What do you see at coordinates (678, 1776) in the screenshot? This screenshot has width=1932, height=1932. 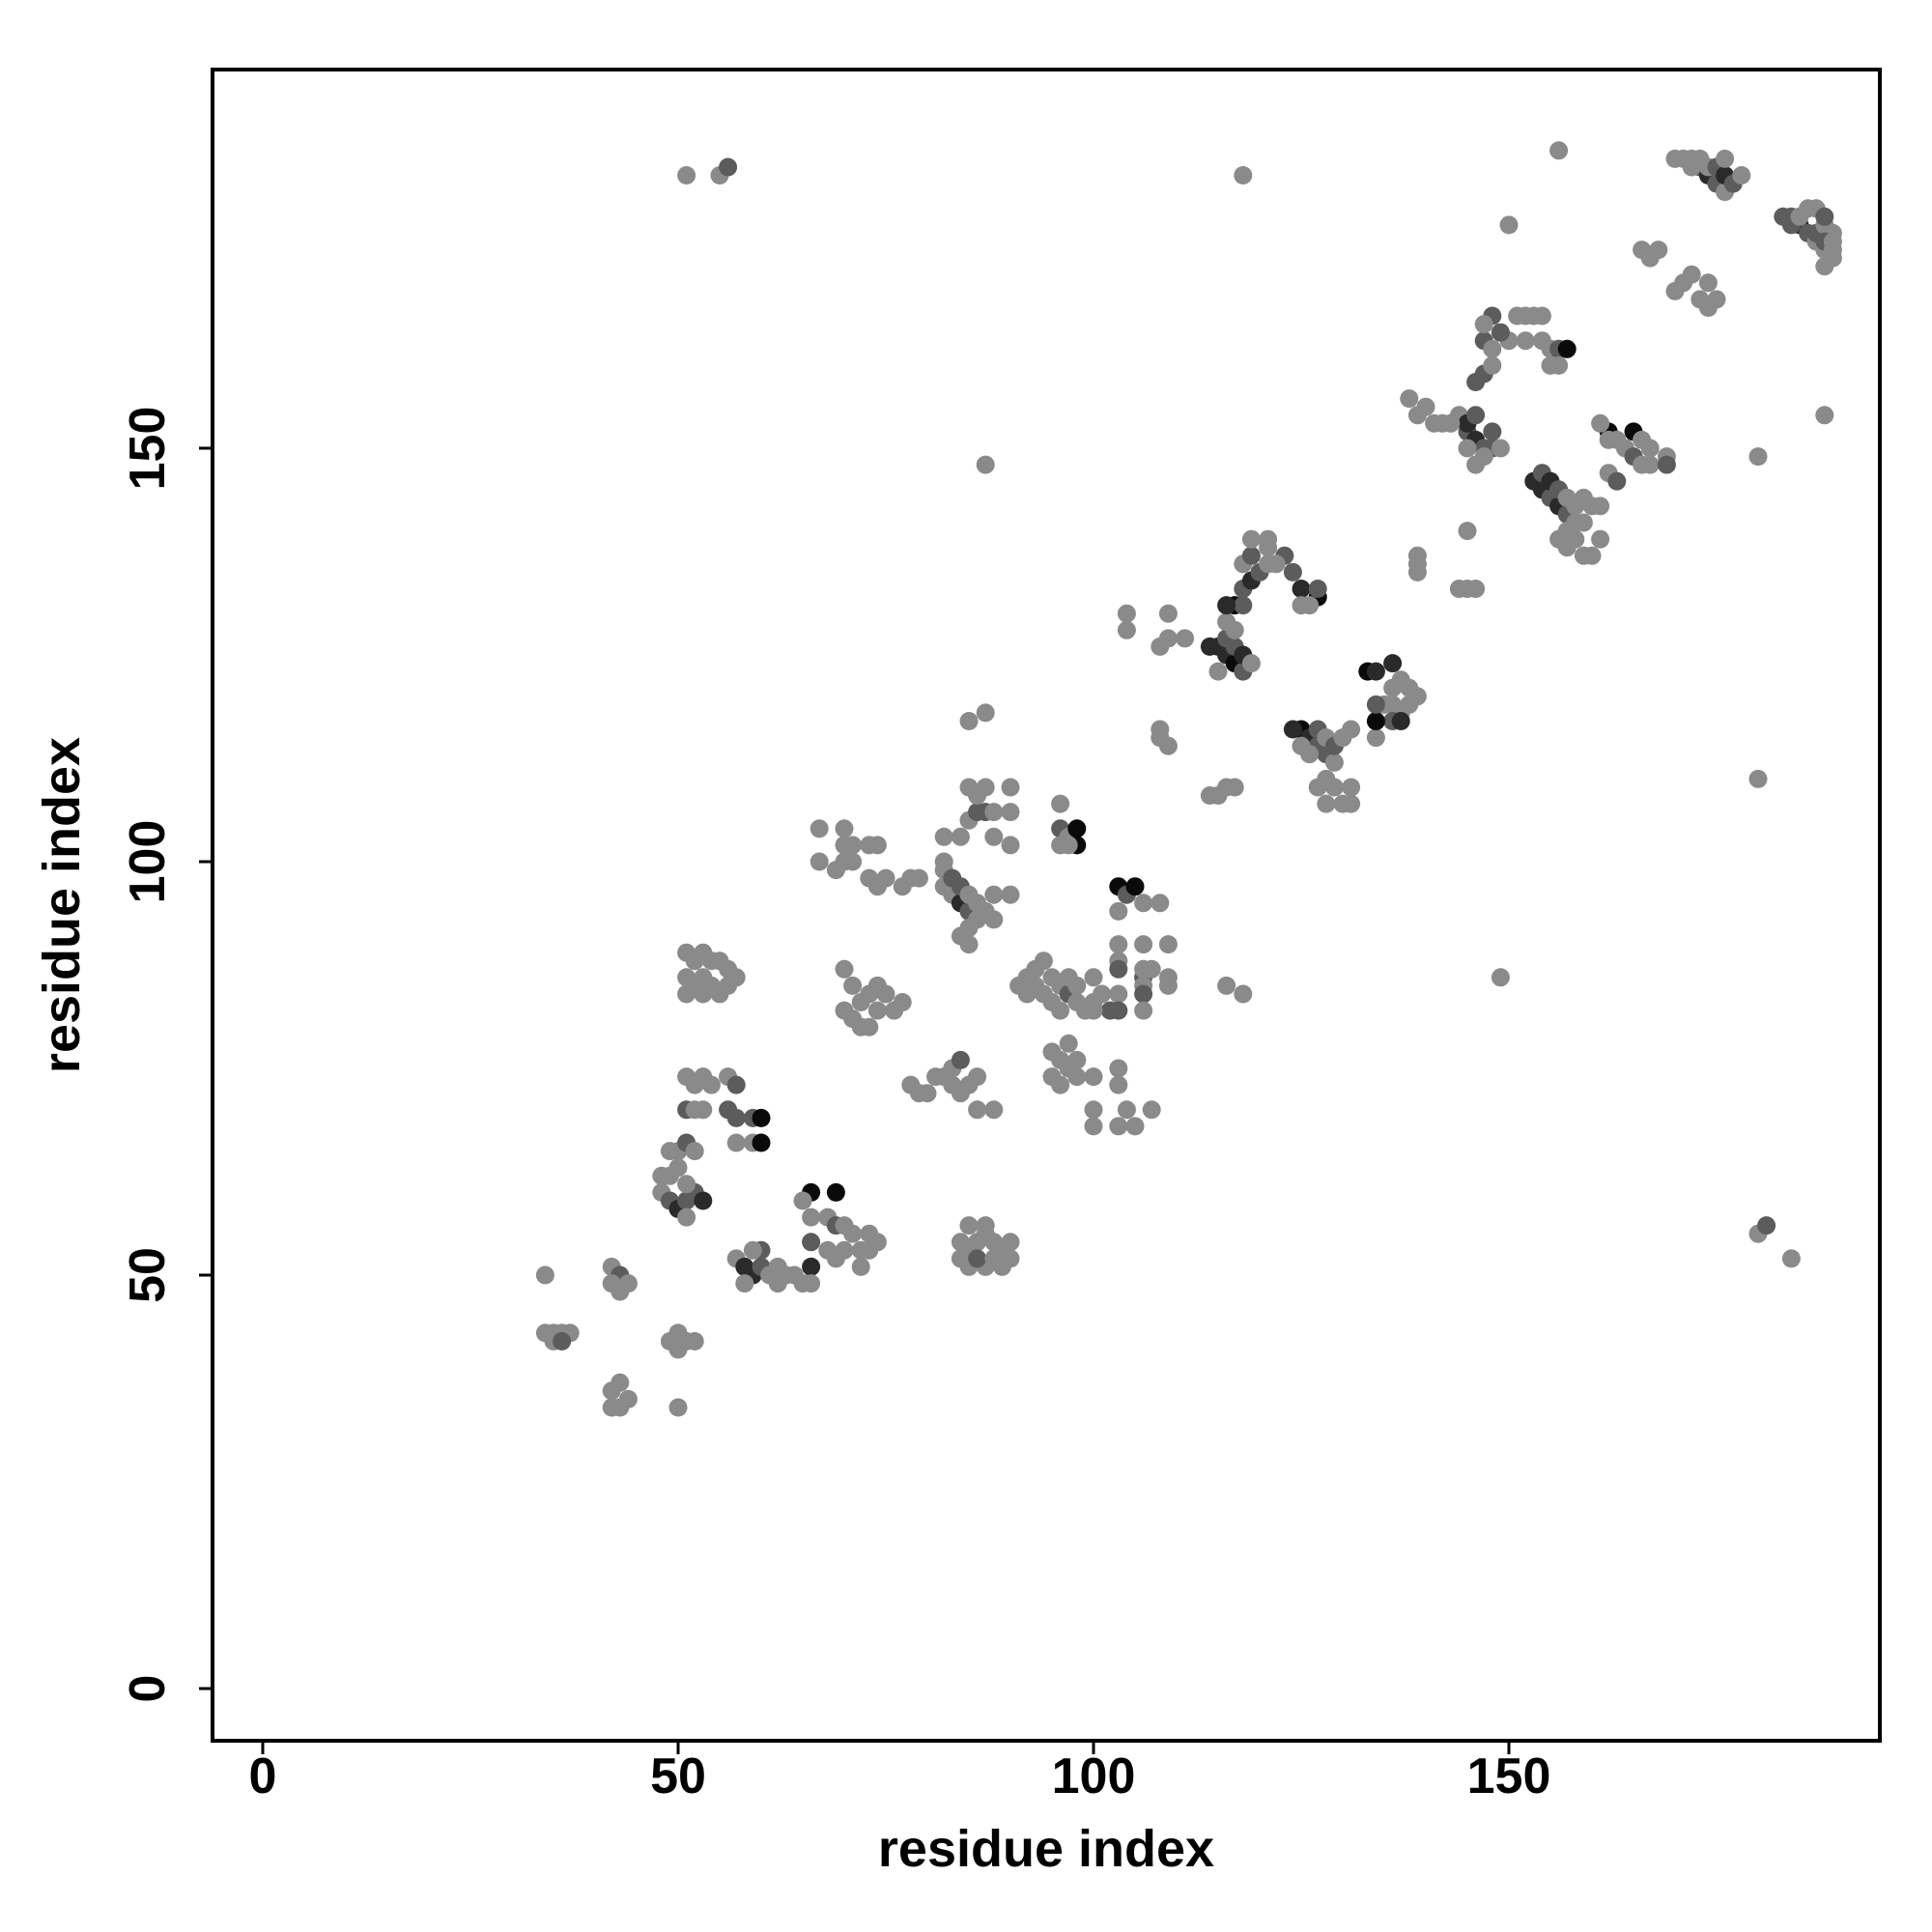 I see `x-tick-label: 50` at bounding box center [678, 1776].